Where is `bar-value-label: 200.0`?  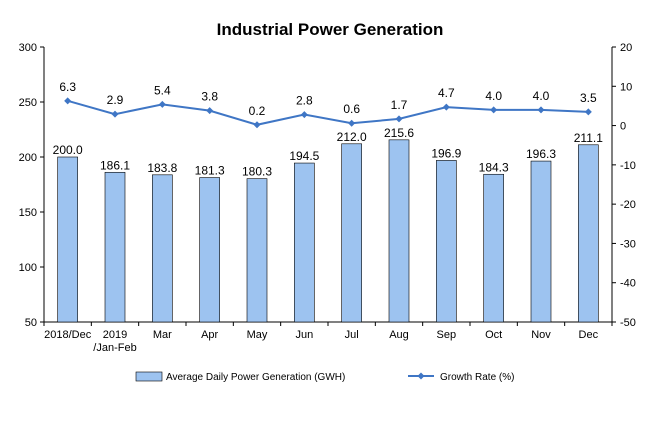
bar-value-label: 200.0 is located at coordinates (68, 150).